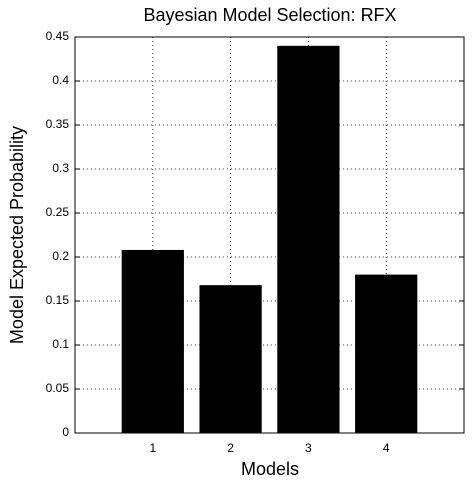 The height and width of the screenshot is (491, 474). I want to click on y-tick-label: 0.15, so click(58, 300).